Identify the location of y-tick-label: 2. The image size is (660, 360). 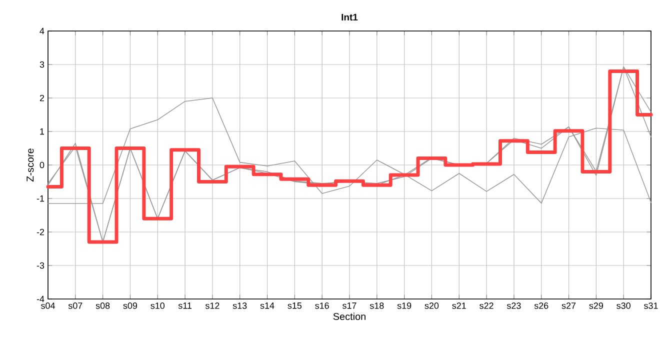
(42, 98).